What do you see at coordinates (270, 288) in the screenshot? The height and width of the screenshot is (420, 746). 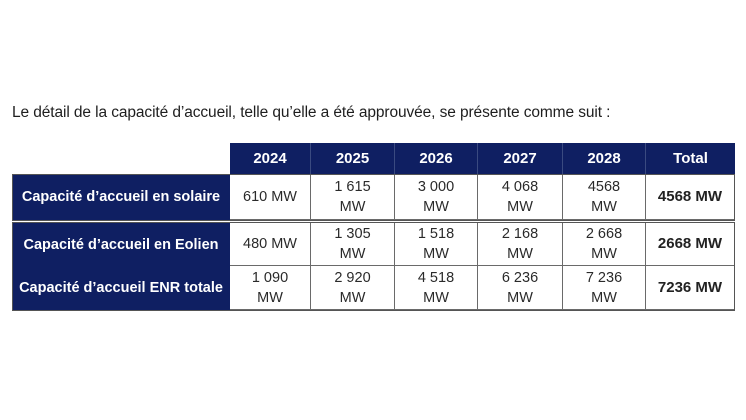 I see `cell-enr-2024: 1 090 MW` at bounding box center [270, 288].